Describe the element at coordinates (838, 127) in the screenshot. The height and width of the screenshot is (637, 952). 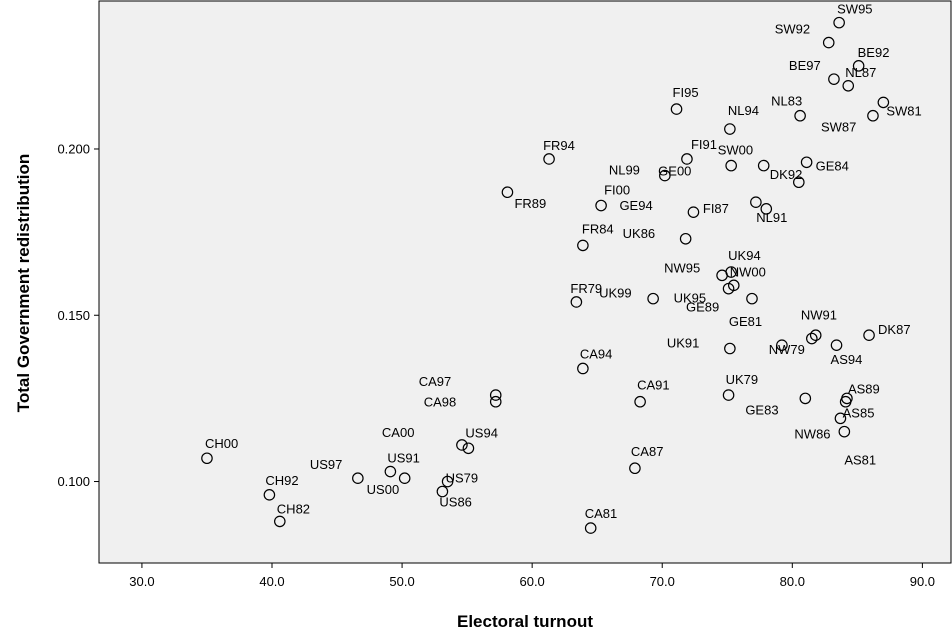
I see `point-label-sw87: SW87` at that location.